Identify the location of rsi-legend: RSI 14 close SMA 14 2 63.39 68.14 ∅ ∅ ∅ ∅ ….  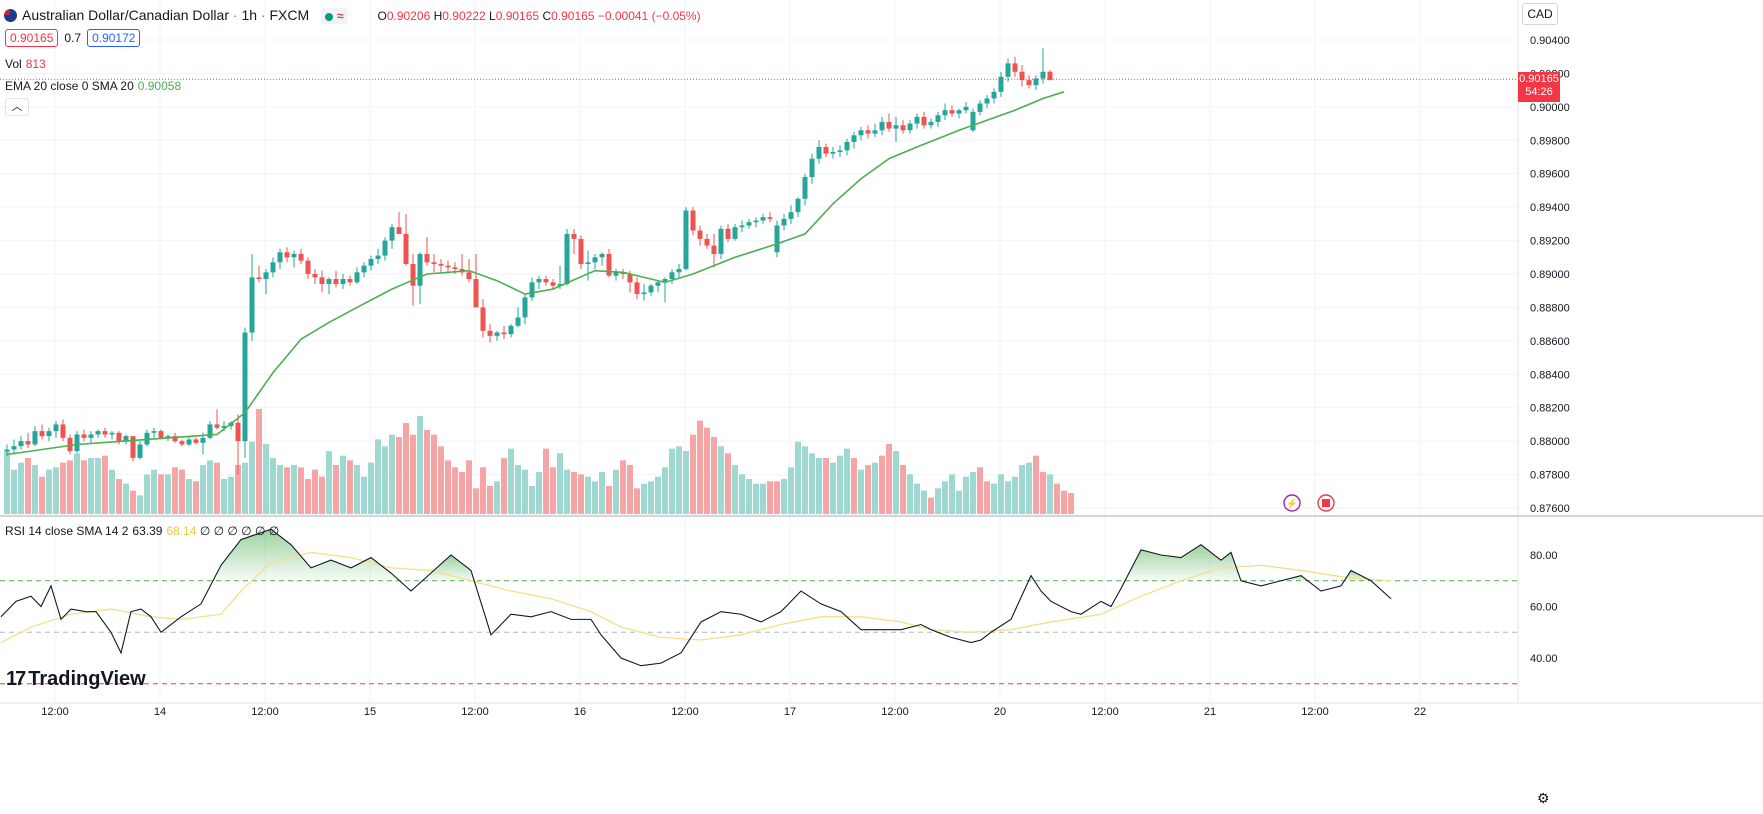
(142, 531).